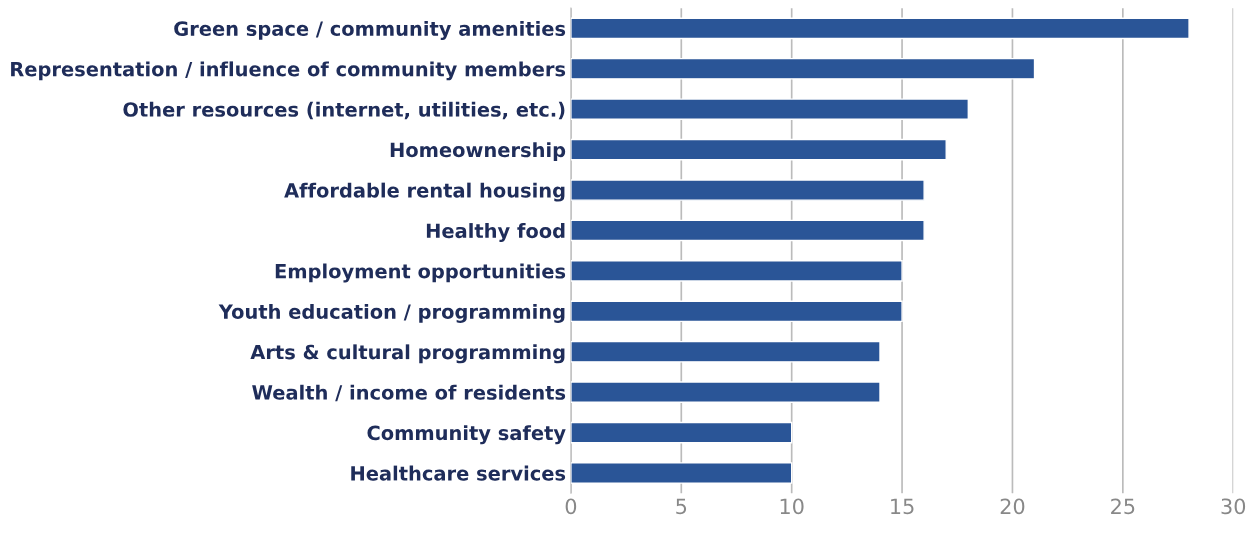  Describe the element at coordinates (370, 30) in the screenshot. I see `y-tick-label: Green space / community amenities` at that location.